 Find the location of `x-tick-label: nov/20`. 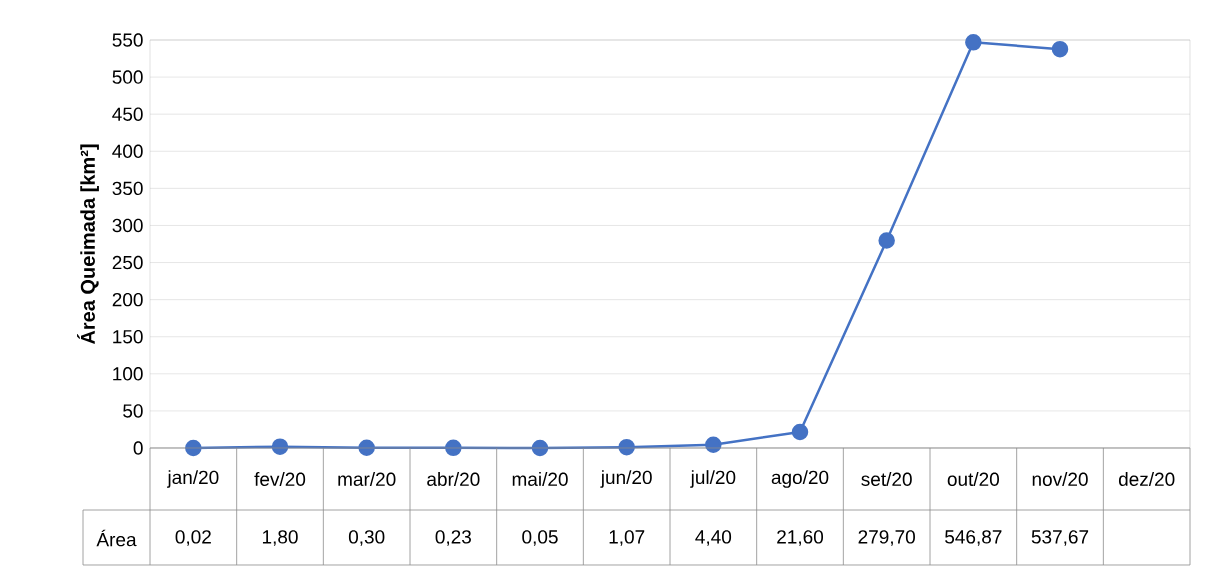

x-tick-label: nov/20 is located at coordinates (1060, 479).